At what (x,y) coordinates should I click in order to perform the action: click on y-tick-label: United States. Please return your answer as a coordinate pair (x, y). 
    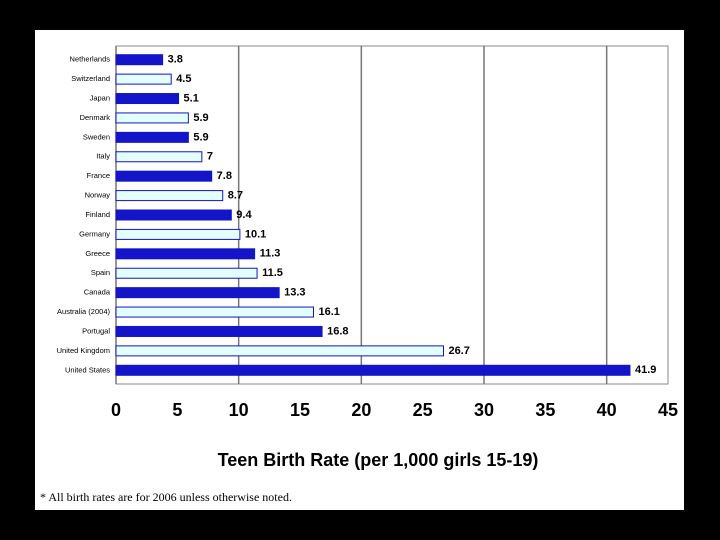
    Looking at the image, I should click on (87, 369).